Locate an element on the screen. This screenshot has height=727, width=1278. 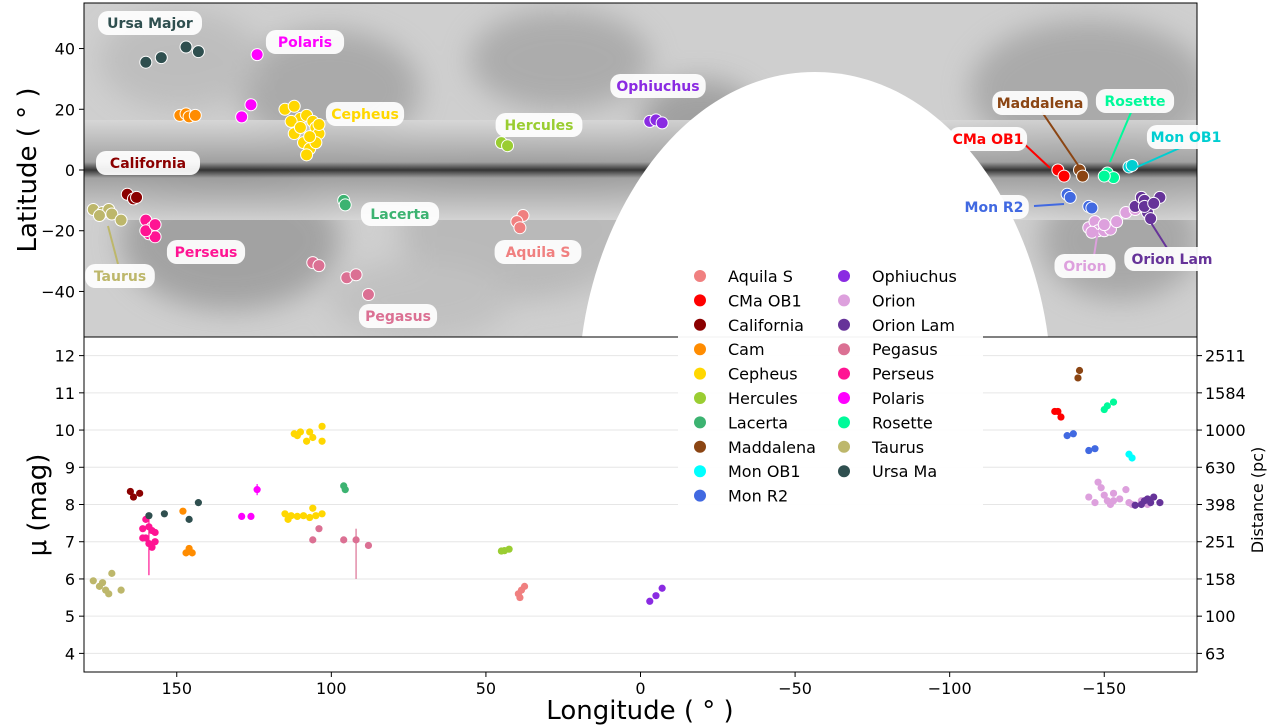
legend-label: Ophiuchus is located at coordinates (914, 276).